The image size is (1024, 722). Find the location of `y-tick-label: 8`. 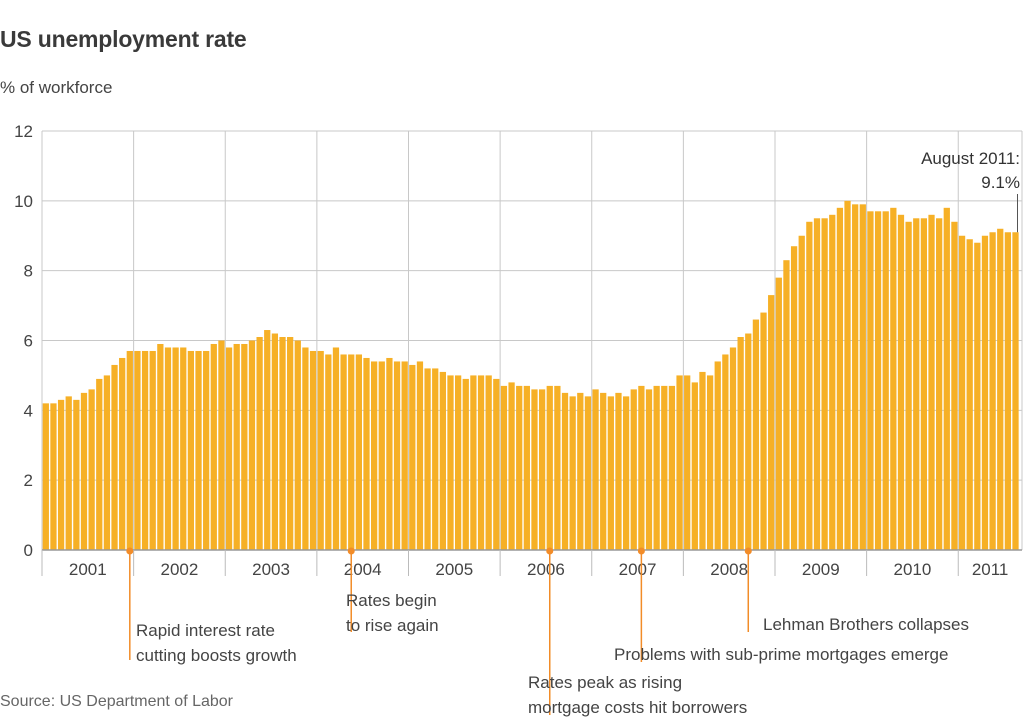

y-tick-label: 8 is located at coordinates (28, 271).